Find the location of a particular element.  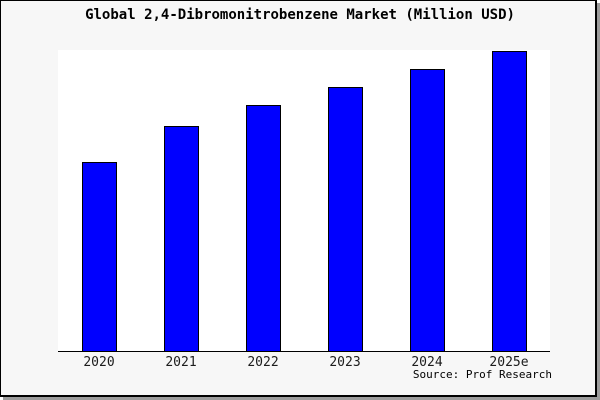

bar-group-2022 is located at coordinates (263, 200).